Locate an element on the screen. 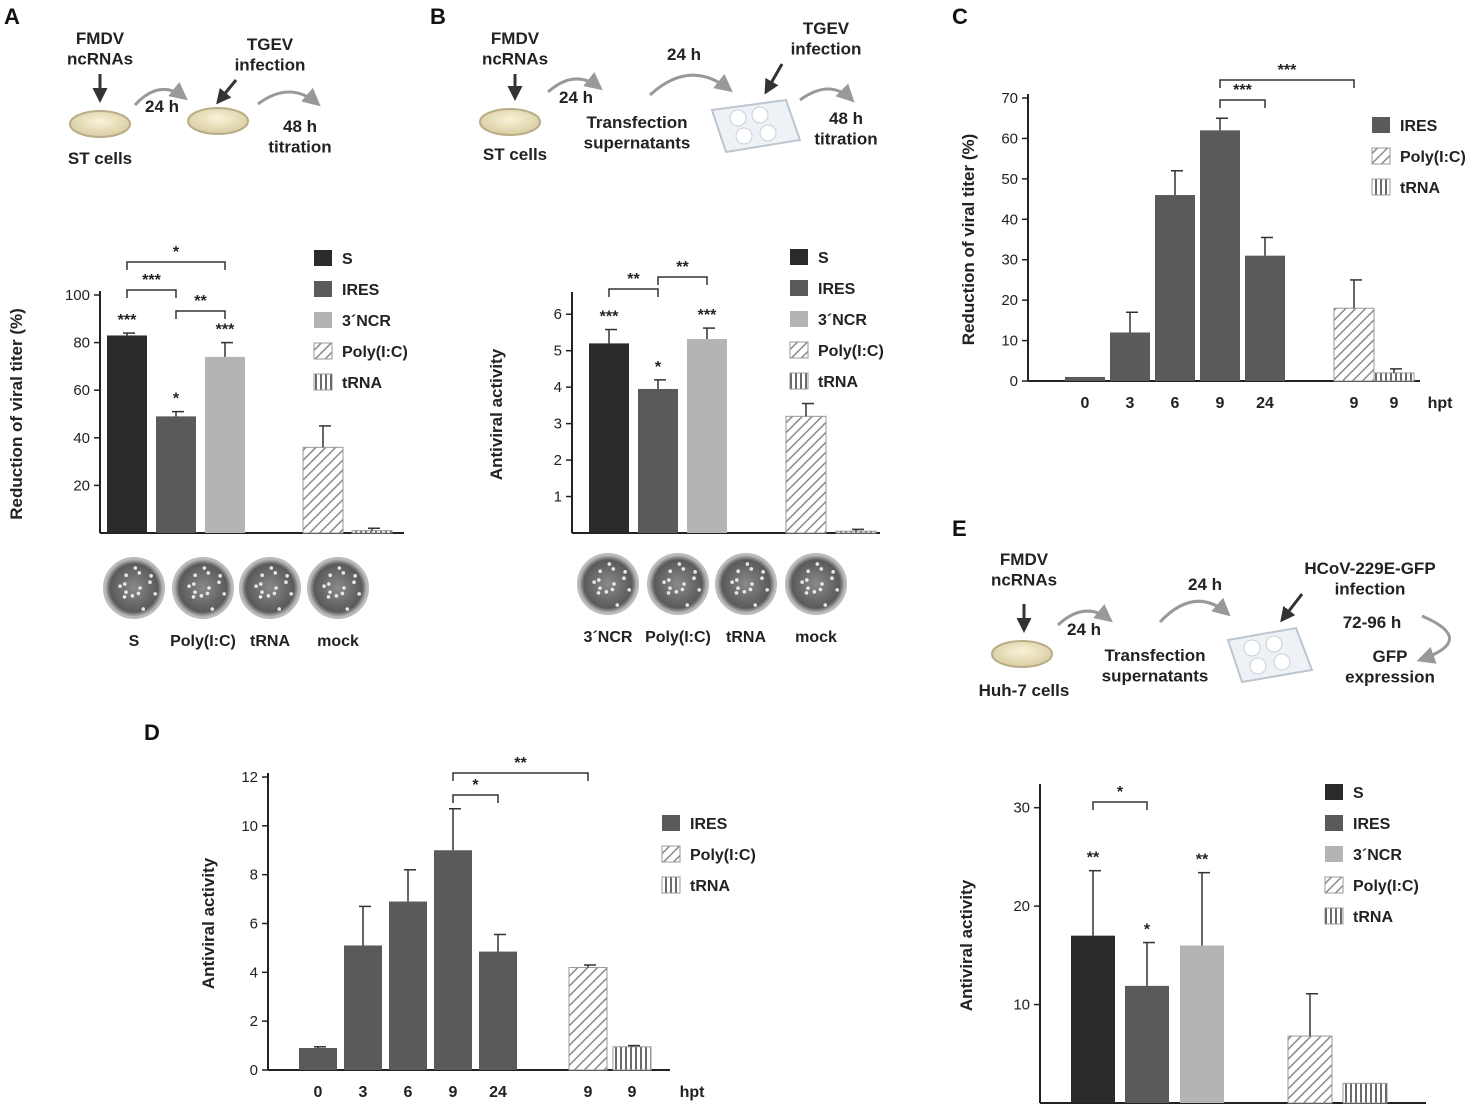 Image resolution: width=1473 pixels, height=1108 pixels. comparison-bracket: * is located at coordinates (1120, 797).